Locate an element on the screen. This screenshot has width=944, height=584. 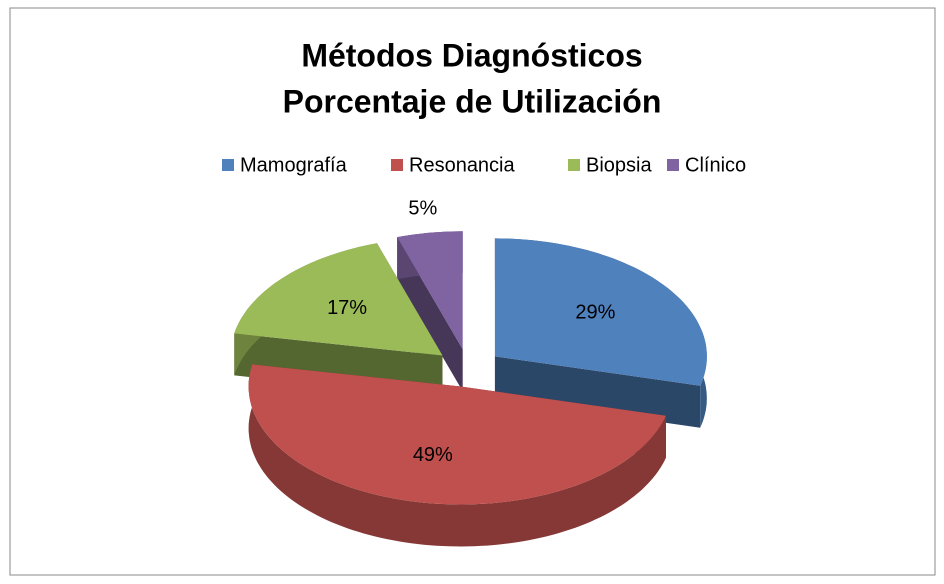
data-label: 5% is located at coordinates (422, 209).